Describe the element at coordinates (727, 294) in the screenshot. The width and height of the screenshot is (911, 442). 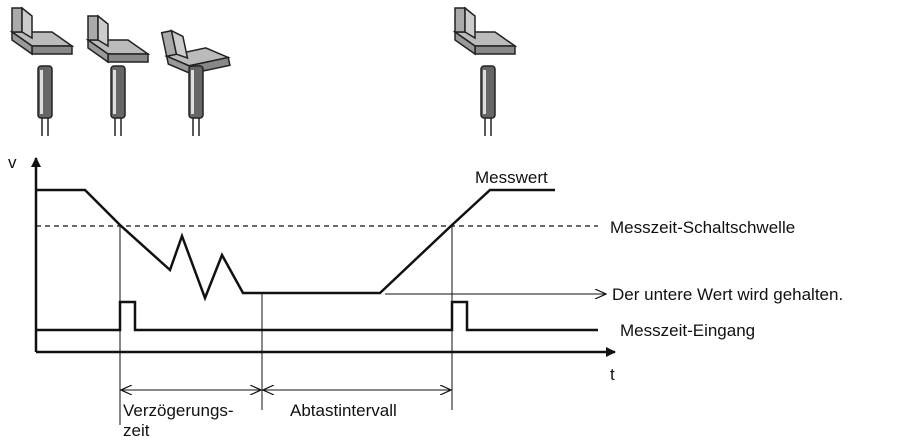
I see `hold-label: Der untere Wert wird gehalten.` at that location.